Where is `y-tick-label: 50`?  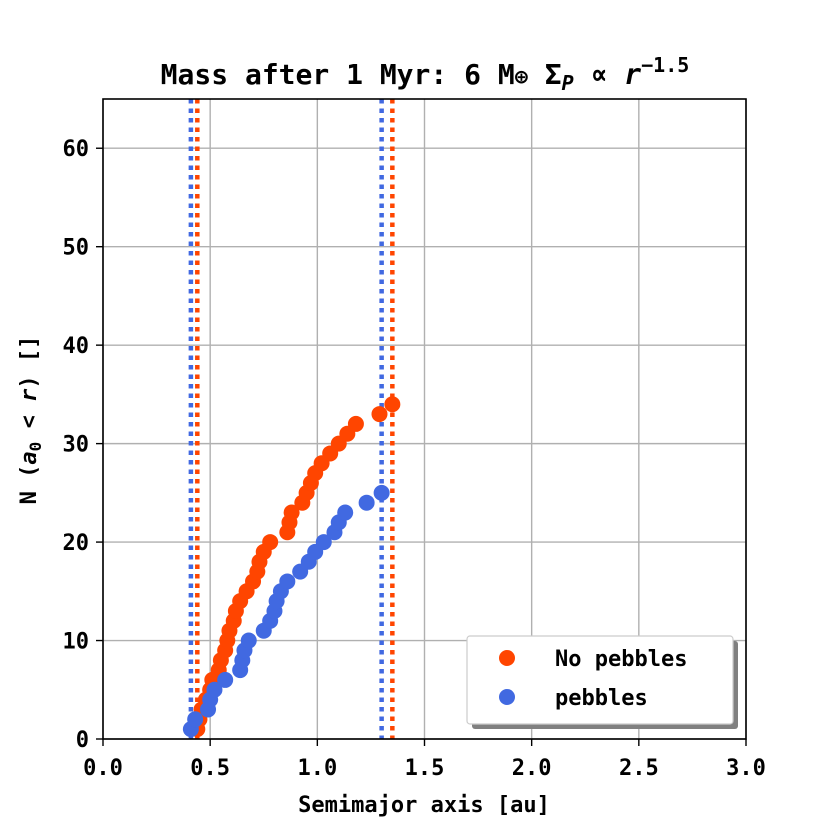 y-tick-label: 50 is located at coordinates (76, 248).